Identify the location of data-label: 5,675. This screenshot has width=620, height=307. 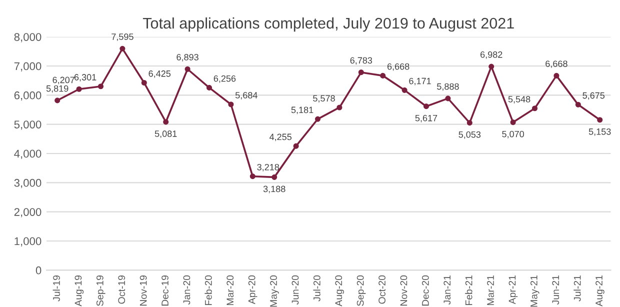
(593, 96).